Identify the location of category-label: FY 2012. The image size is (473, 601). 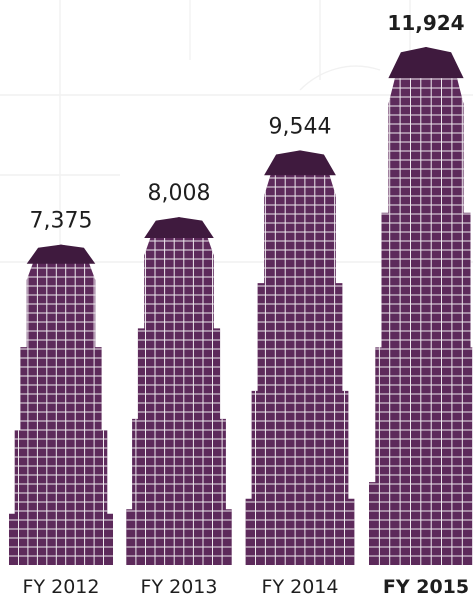
(61, 587).